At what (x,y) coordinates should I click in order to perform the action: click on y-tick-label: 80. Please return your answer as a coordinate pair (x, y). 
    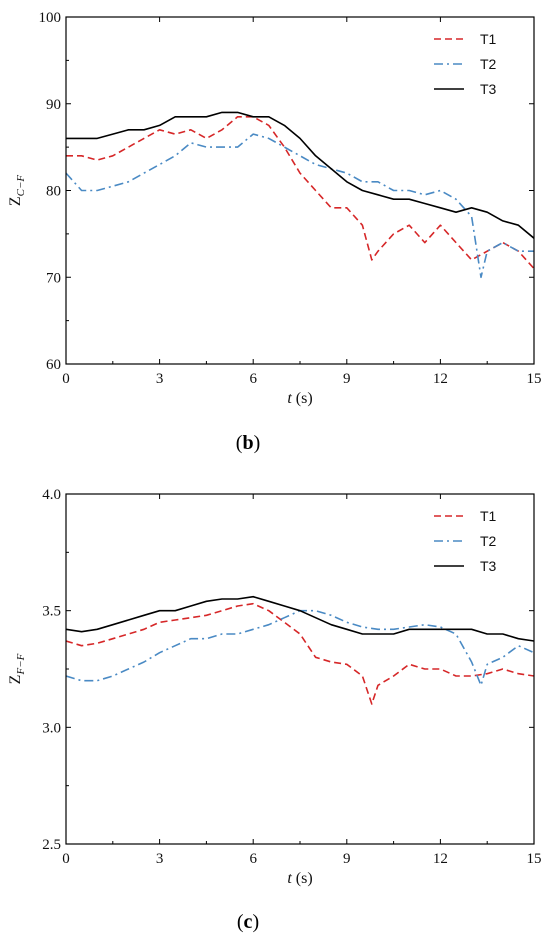
    Looking at the image, I should click on (53, 192).